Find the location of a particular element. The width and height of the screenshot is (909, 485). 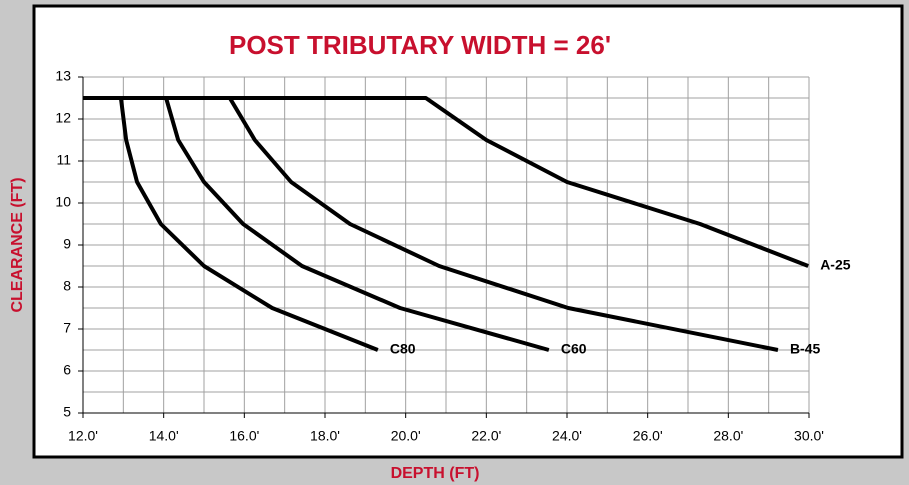

x-tick-label: 22.0' is located at coordinates (486, 436).